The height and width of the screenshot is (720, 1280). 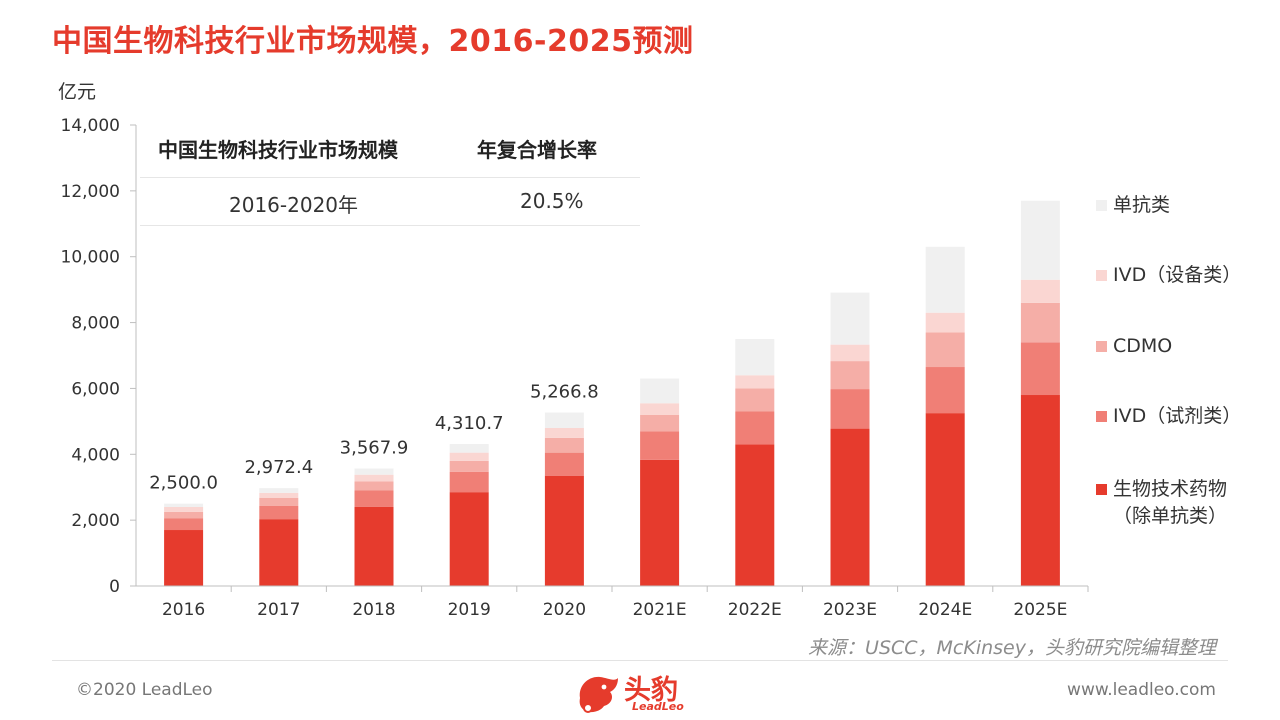 What do you see at coordinates (651, 690) in the screenshot?
I see `logo-text: 头豹` at bounding box center [651, 690].